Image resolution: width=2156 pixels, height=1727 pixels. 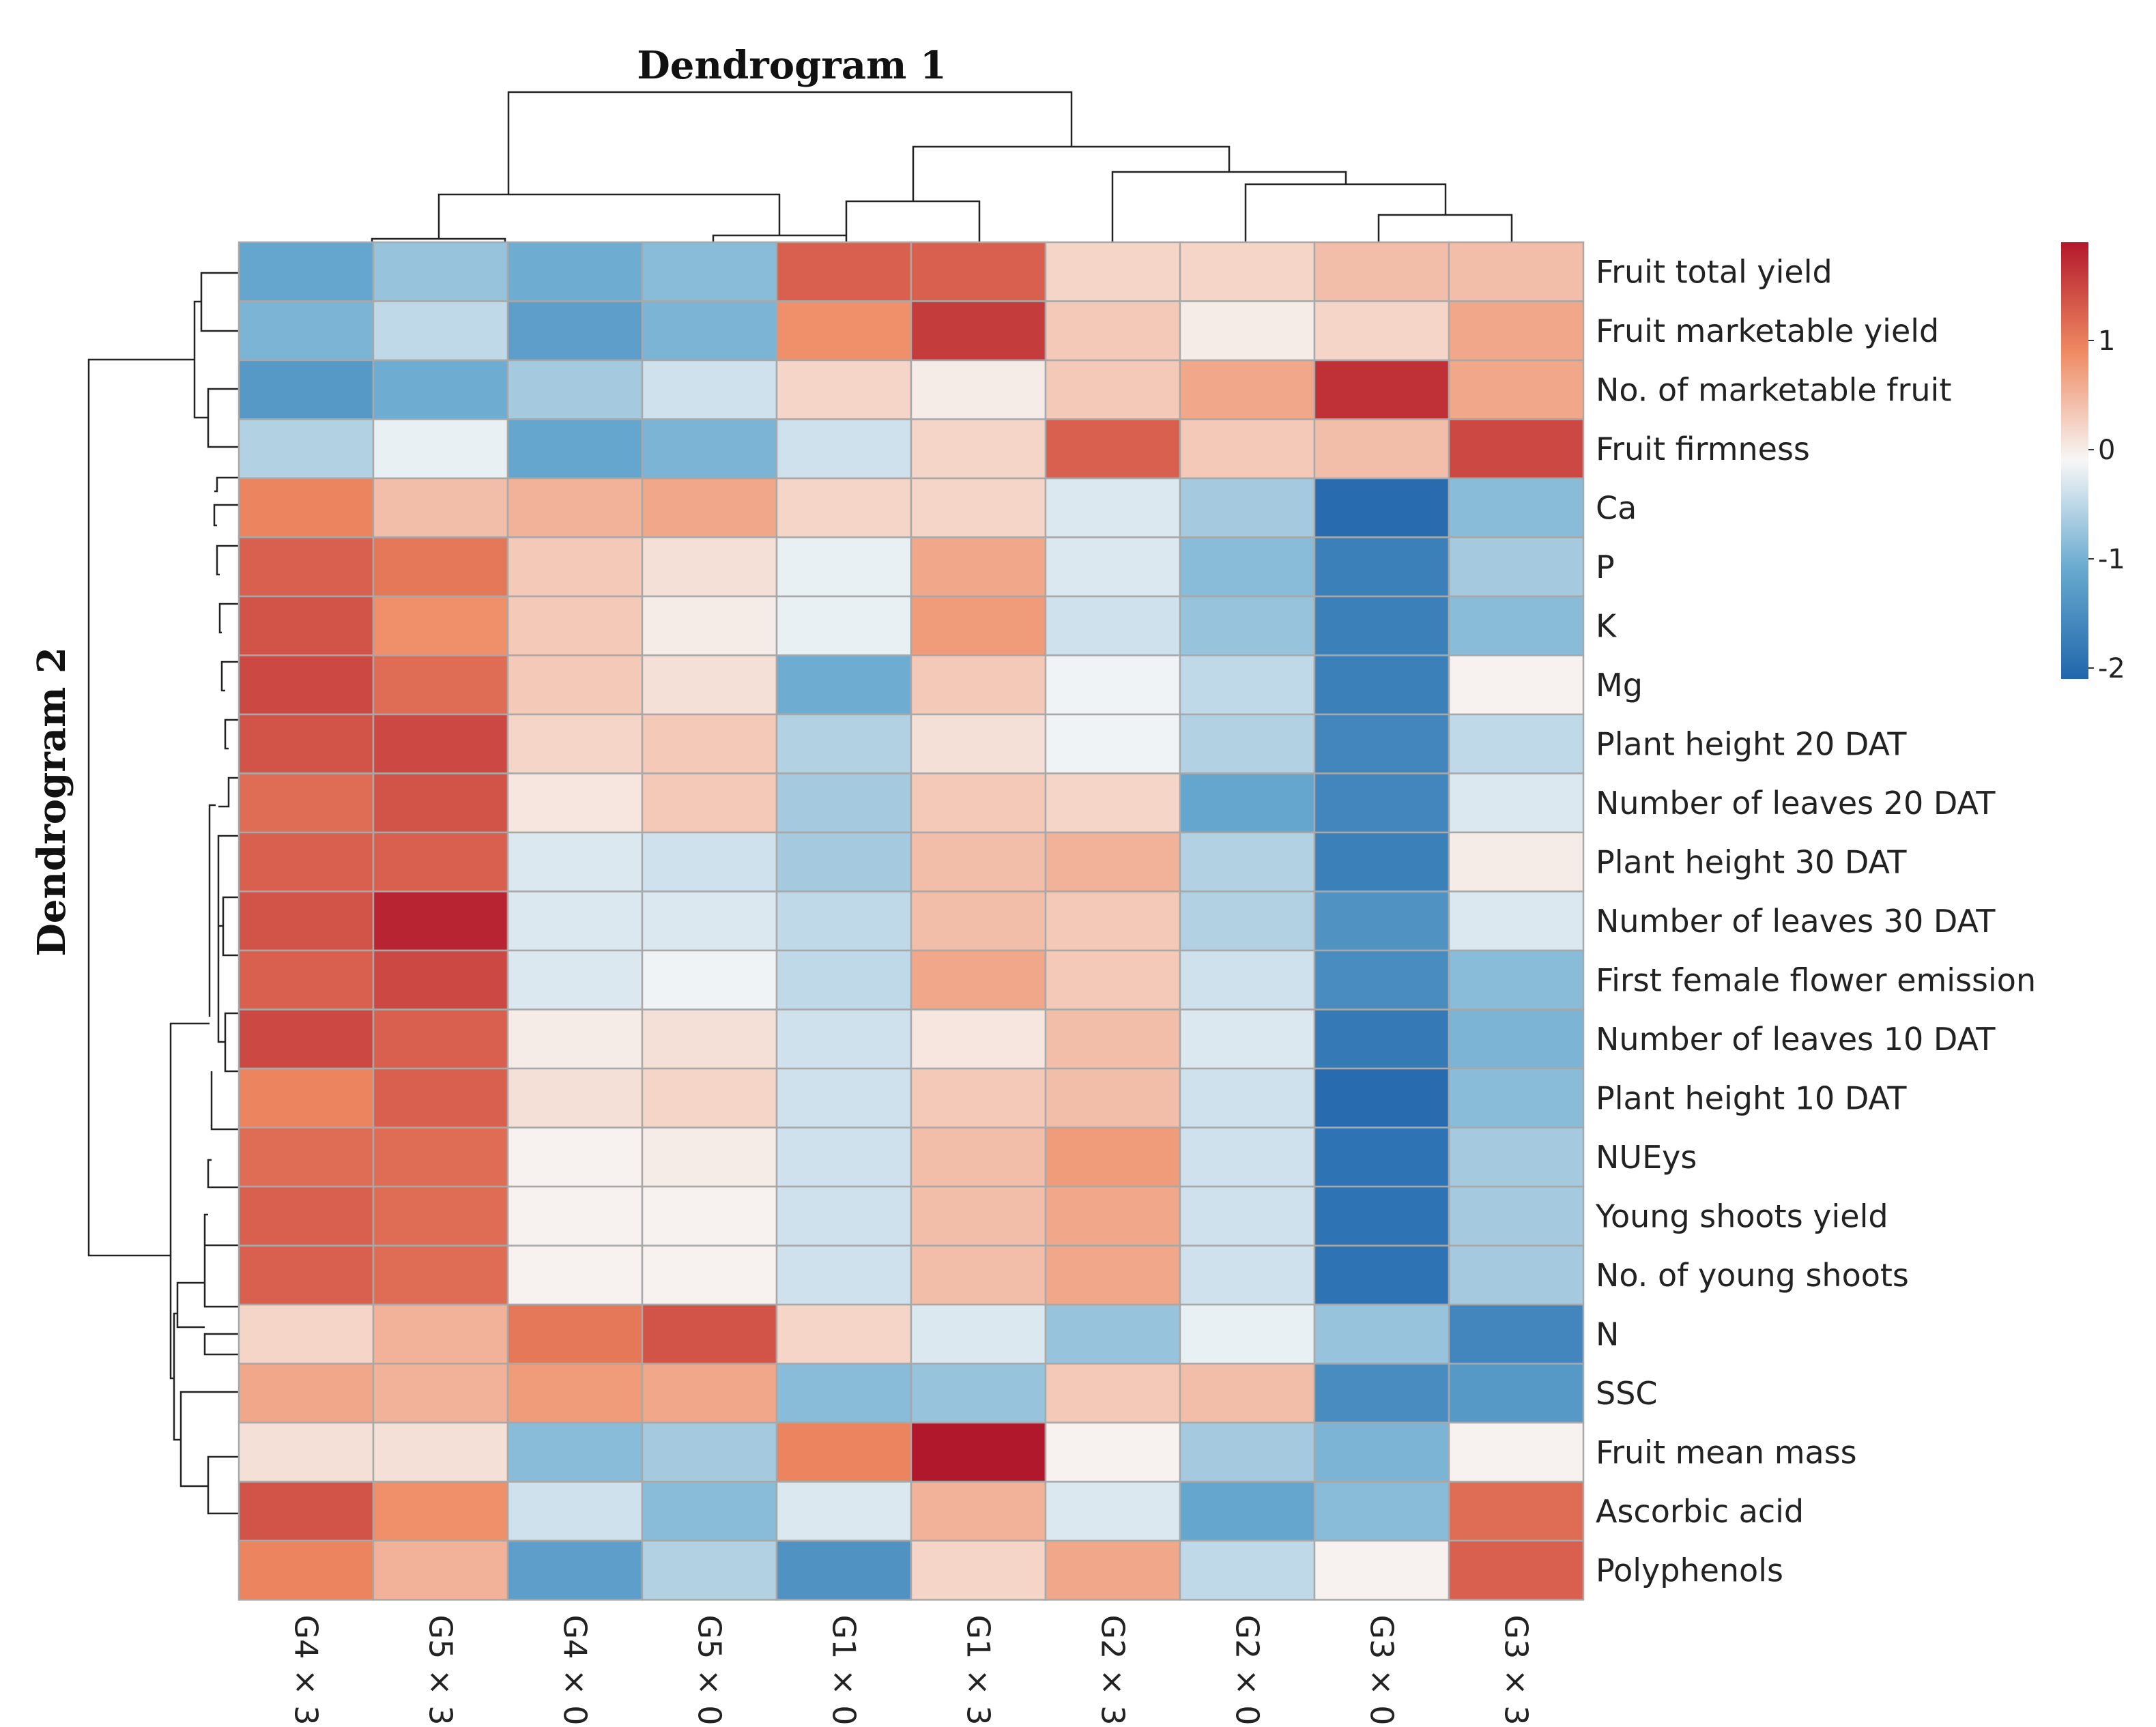 What do you see at coordinates (2111, 560) in the screenshot?
I see `legend-tick-label: -1` at bounding box center [2111, 560].